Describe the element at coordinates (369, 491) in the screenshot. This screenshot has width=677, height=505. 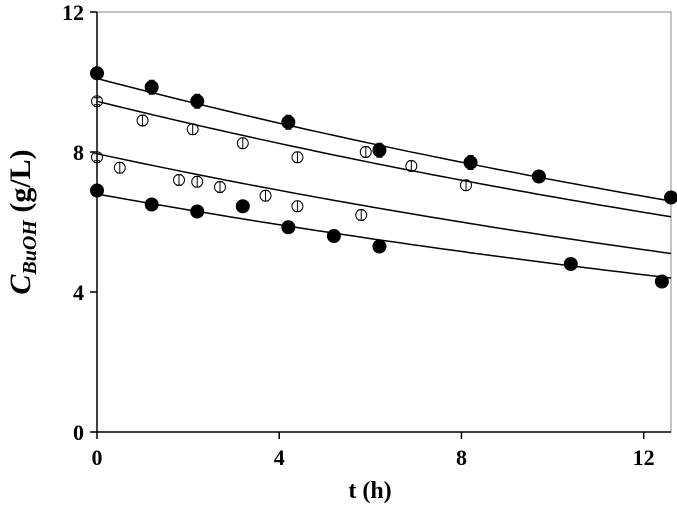
I see `x-axis-label: t (h)` at that location.